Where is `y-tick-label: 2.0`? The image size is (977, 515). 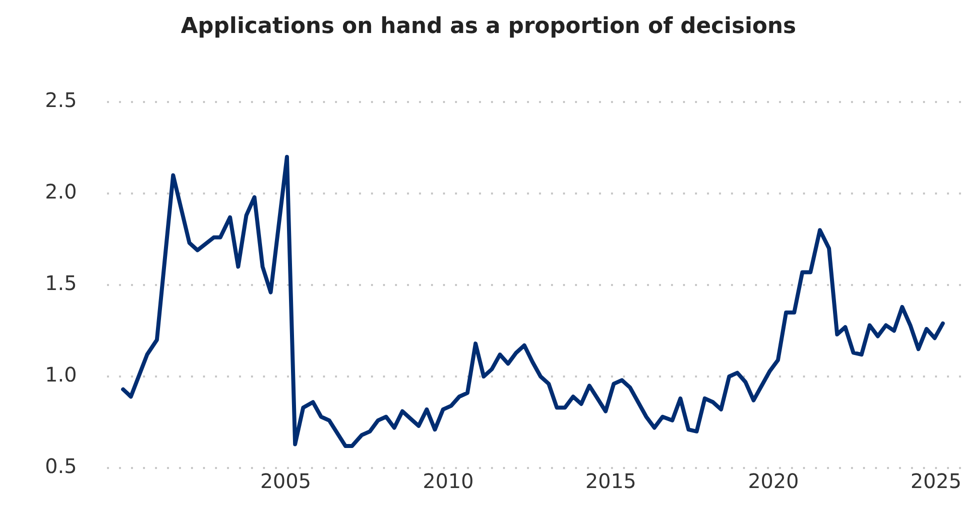
y-tick-label: 2.0 is located at coordinates (60, 192).